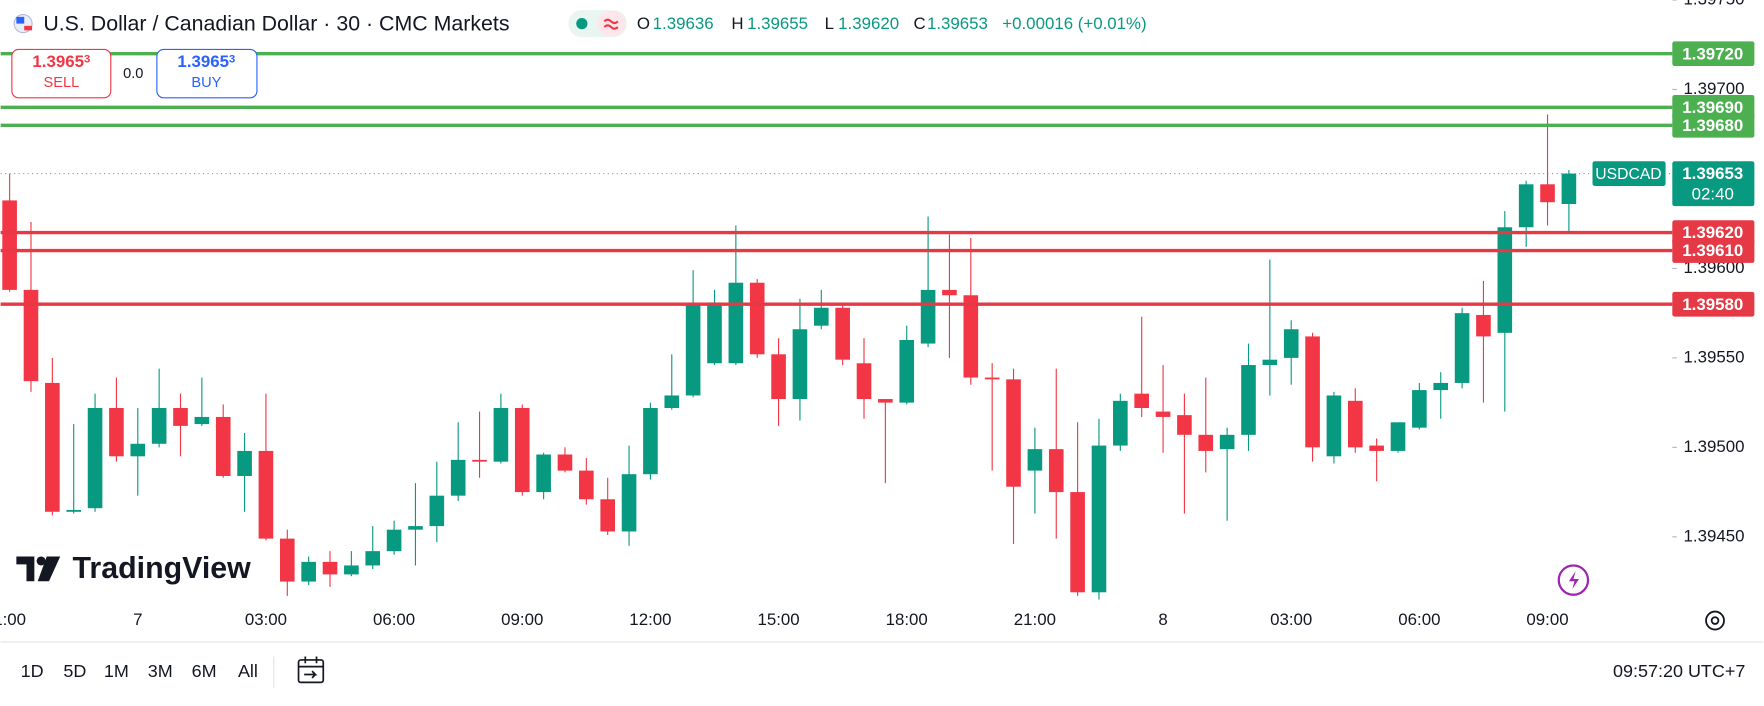 Image resolution: width=1764 pixels, height=706 pixels. Describe the element at coordinates (868, 23) in the screenshot. I see `legend-value: 1.39620` at that location.